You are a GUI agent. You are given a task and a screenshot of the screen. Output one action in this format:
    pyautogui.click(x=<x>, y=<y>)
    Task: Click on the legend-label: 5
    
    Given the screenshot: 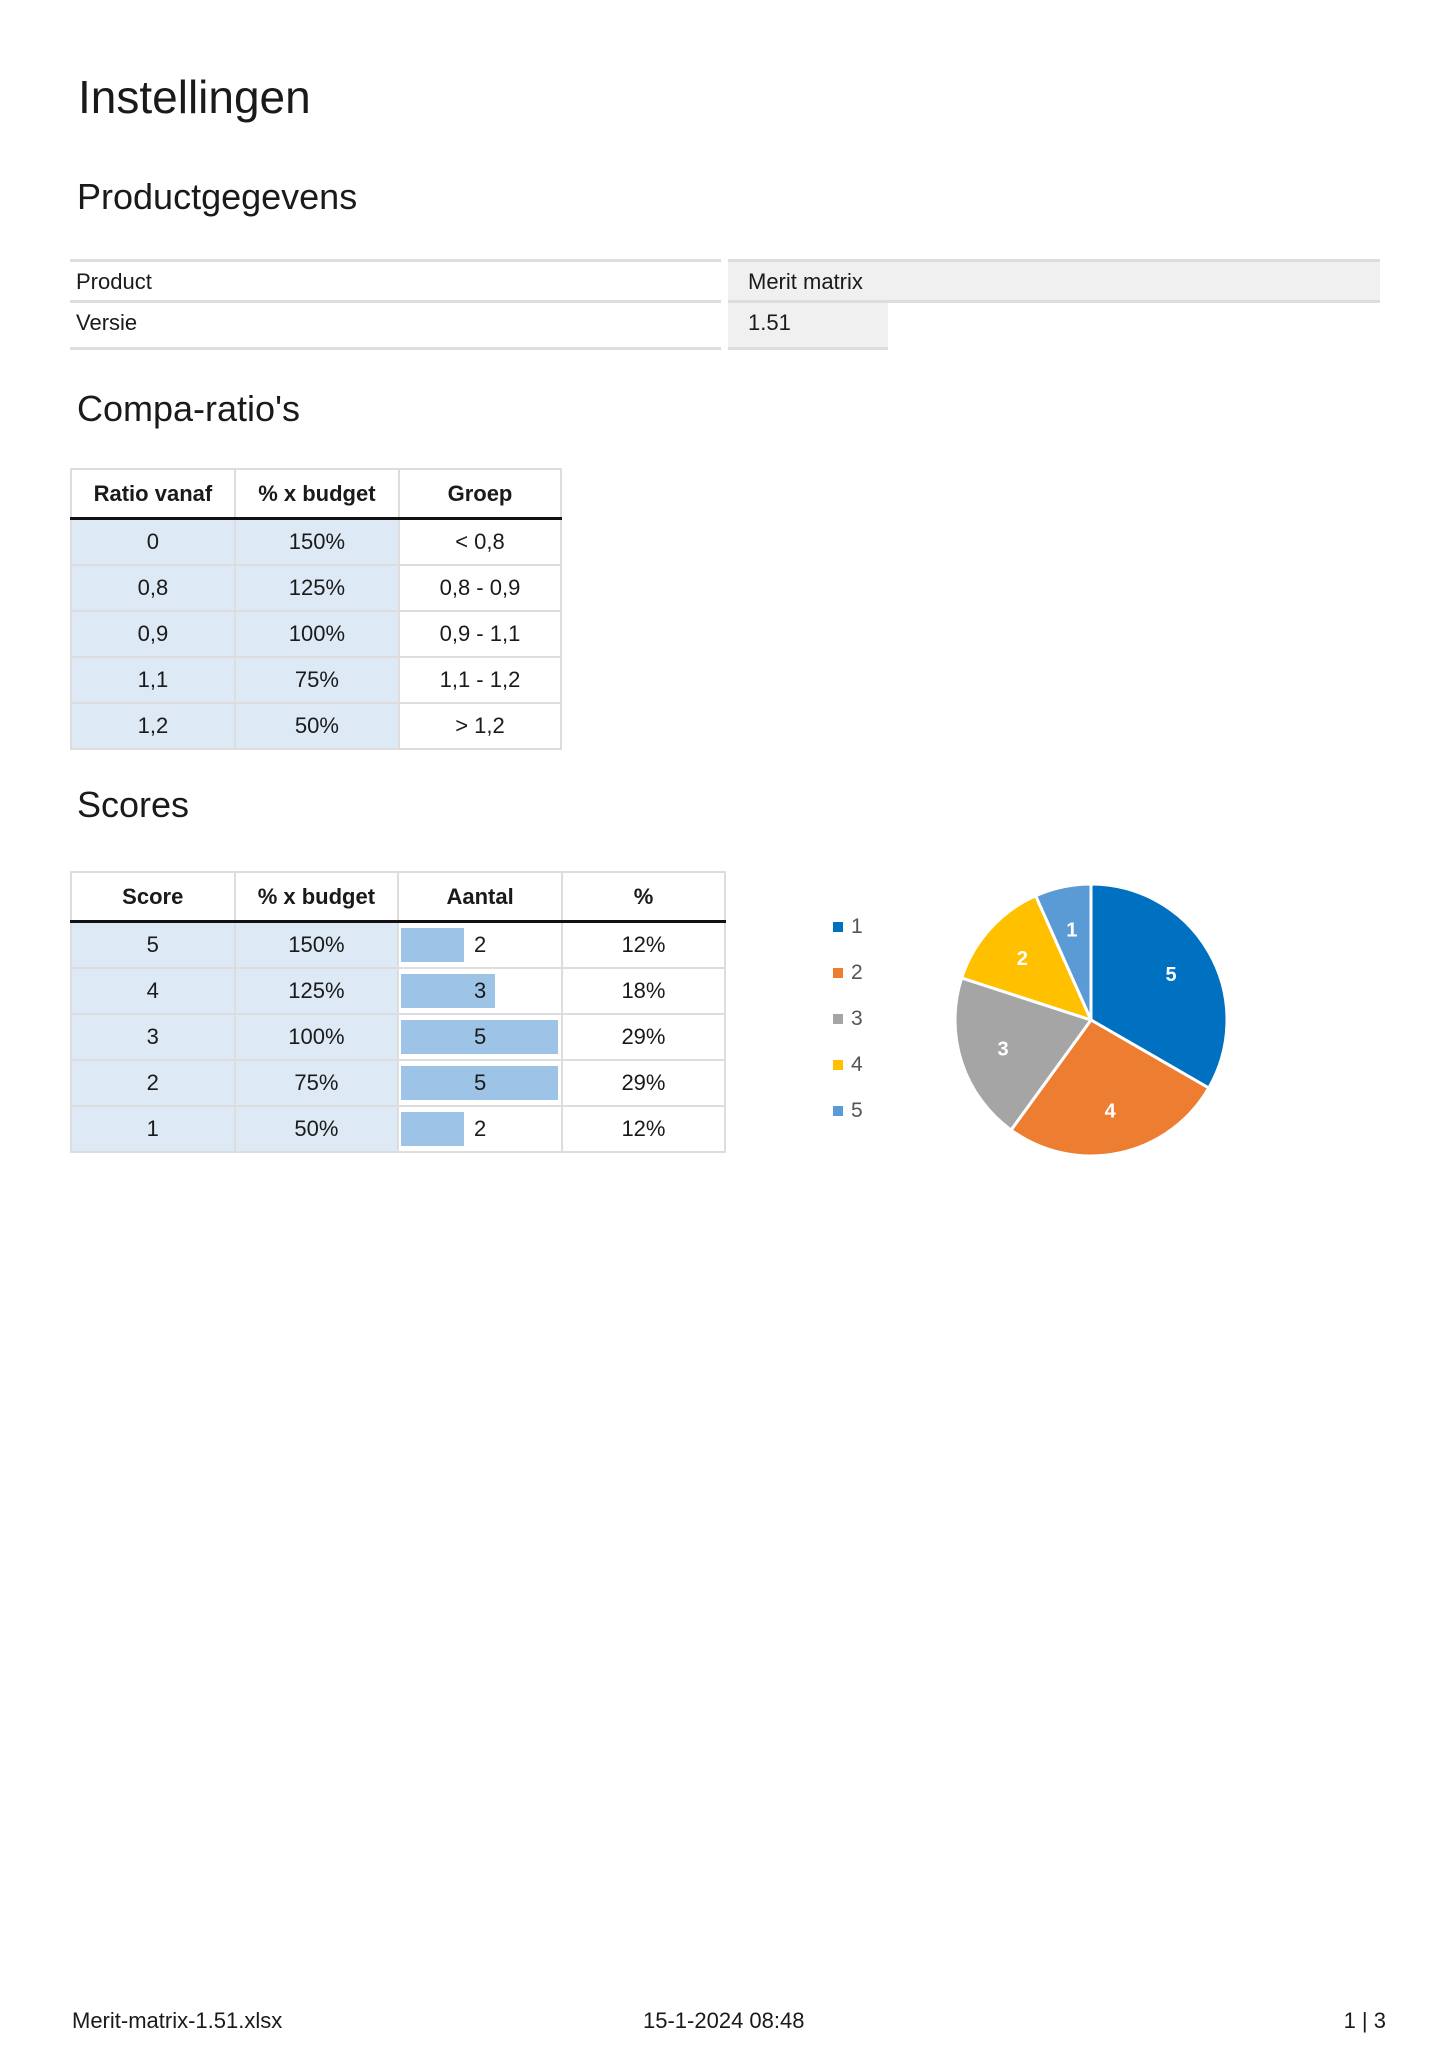 What is the action you would take?
    pyautogui.click(x=857, y=1110)
    